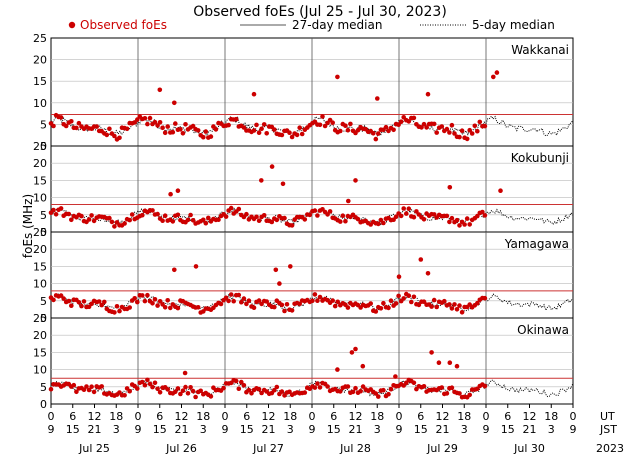  I want to click on x-tick-label-jst: 9, so click(399, 429).